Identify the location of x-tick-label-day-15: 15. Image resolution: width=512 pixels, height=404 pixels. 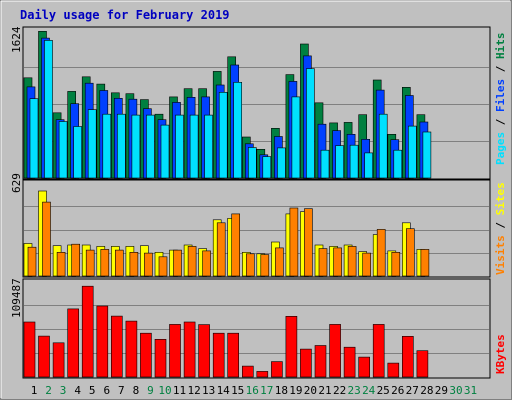
(237, 390).